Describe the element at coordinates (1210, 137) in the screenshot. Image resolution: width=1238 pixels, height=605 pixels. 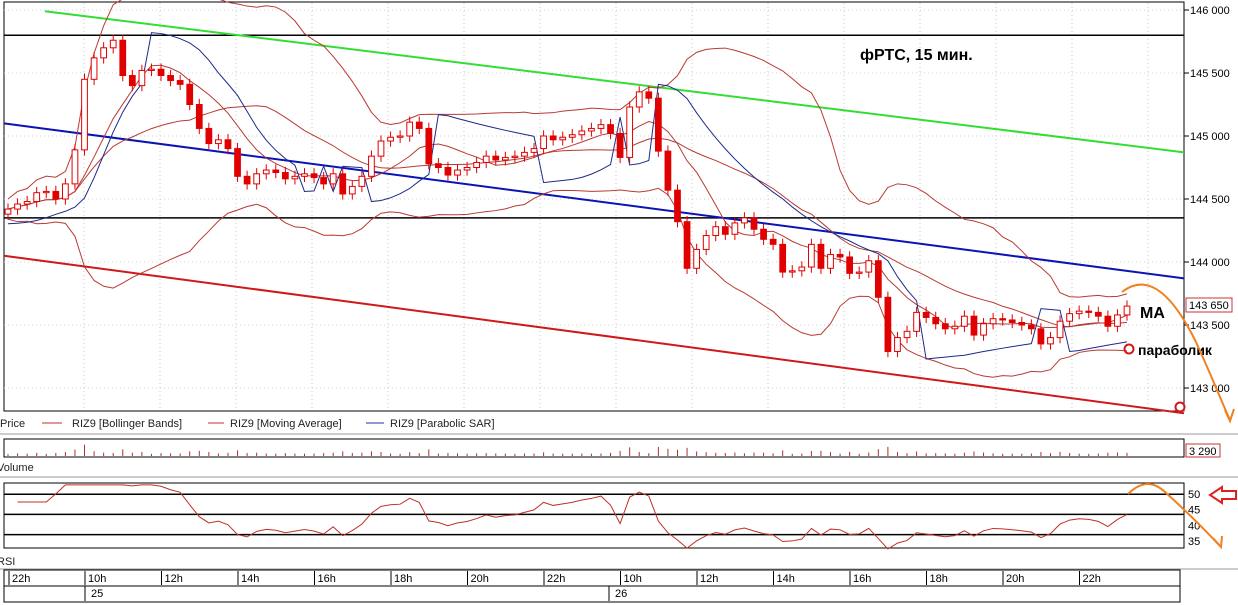
I see `price-tick-label: 145 000` at that location.